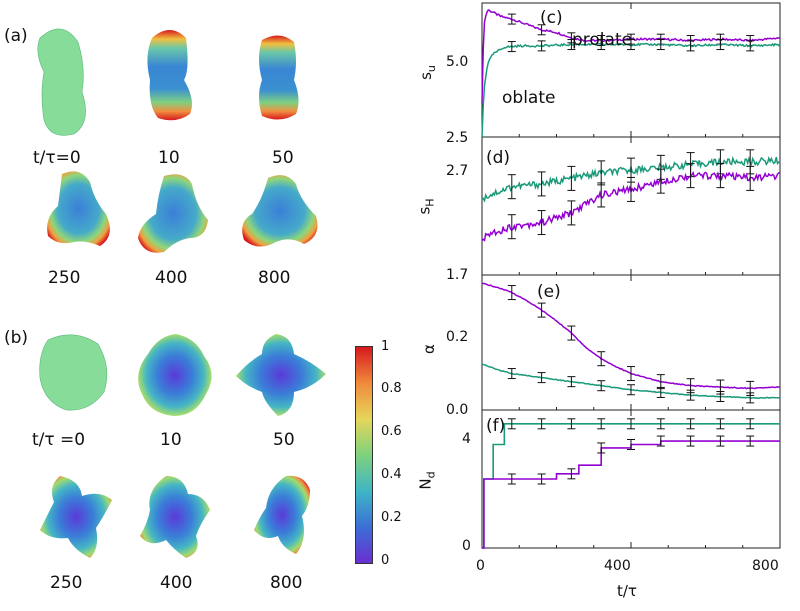 The height and width of the screenshot is (611, 800). I want to click on colorbar-tick-0.2: 0.2, so click(391, 517).